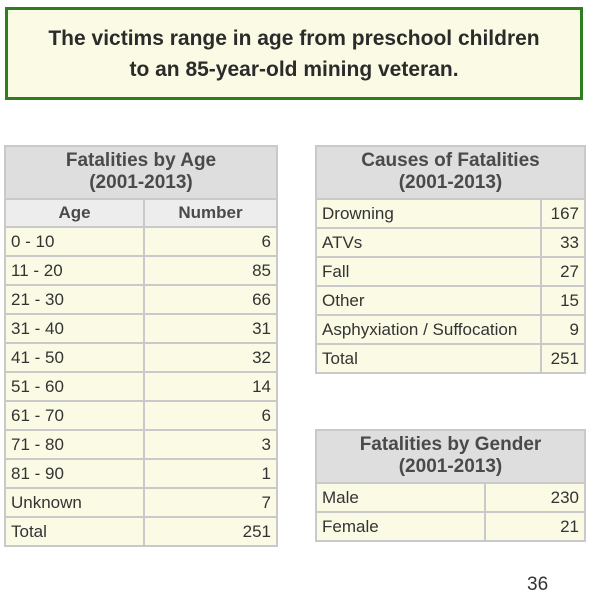 This screenshot has width=596, height=596. I want to click on age-table-value-cell: 66, so click(210, 299).